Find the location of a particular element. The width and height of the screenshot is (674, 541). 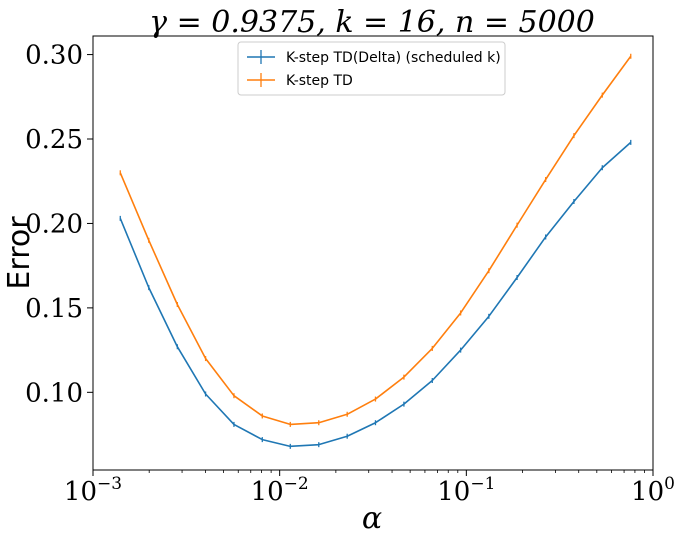

y-tick-label: 0.25 is located at coordinates (54, 140).